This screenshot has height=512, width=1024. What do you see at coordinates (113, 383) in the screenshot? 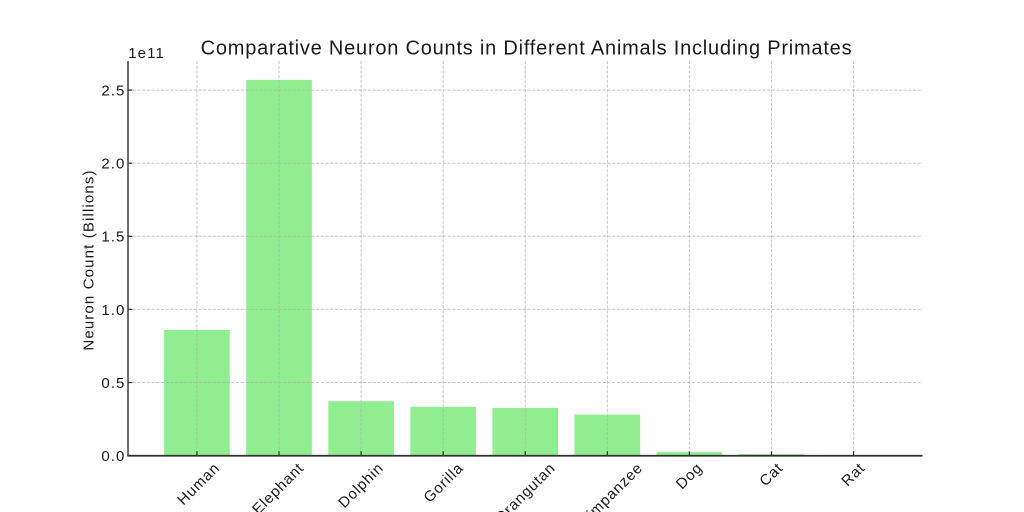
I see `svg-text: 0.5` at bounding box center [113, 383].